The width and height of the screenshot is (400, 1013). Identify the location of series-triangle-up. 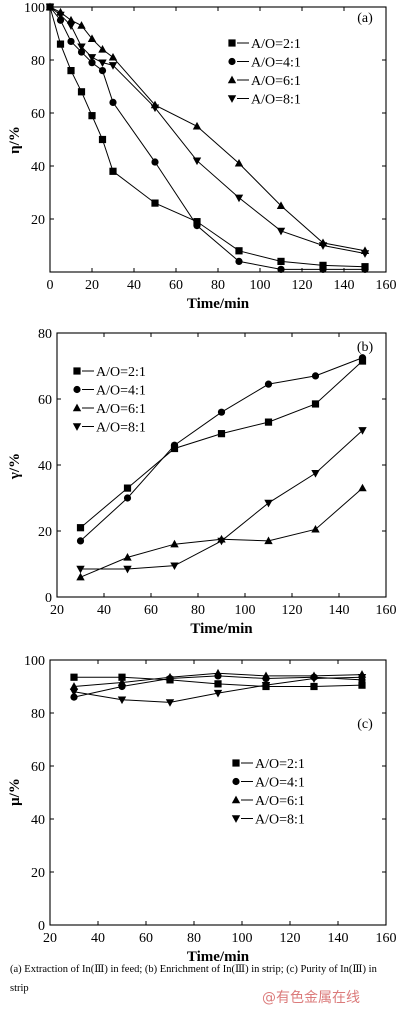
(221, 532).